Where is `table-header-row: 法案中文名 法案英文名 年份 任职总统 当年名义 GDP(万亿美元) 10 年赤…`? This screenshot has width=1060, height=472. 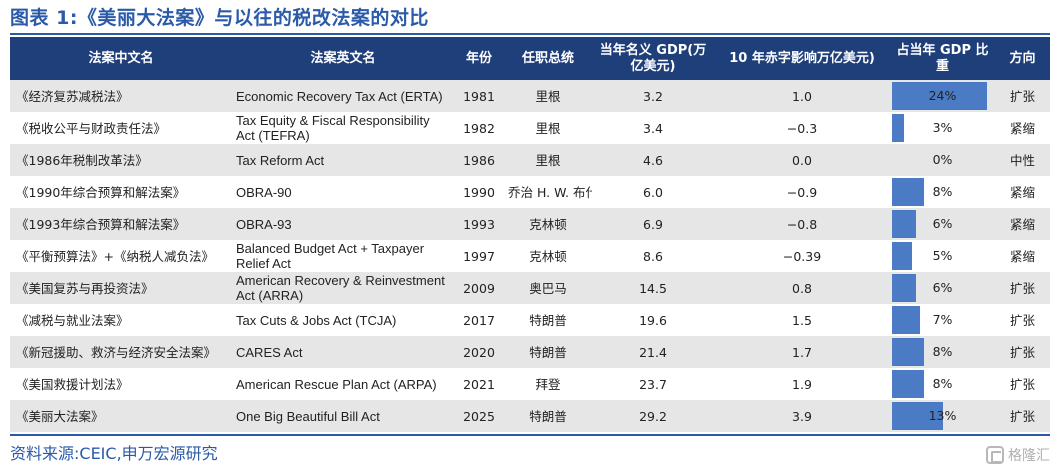 table-header-row: 法案中文名 法案英文名 年份 任职总统 当年名义 GDP(万亿美元) 10 年赤… is located at coordinates (530, 58).